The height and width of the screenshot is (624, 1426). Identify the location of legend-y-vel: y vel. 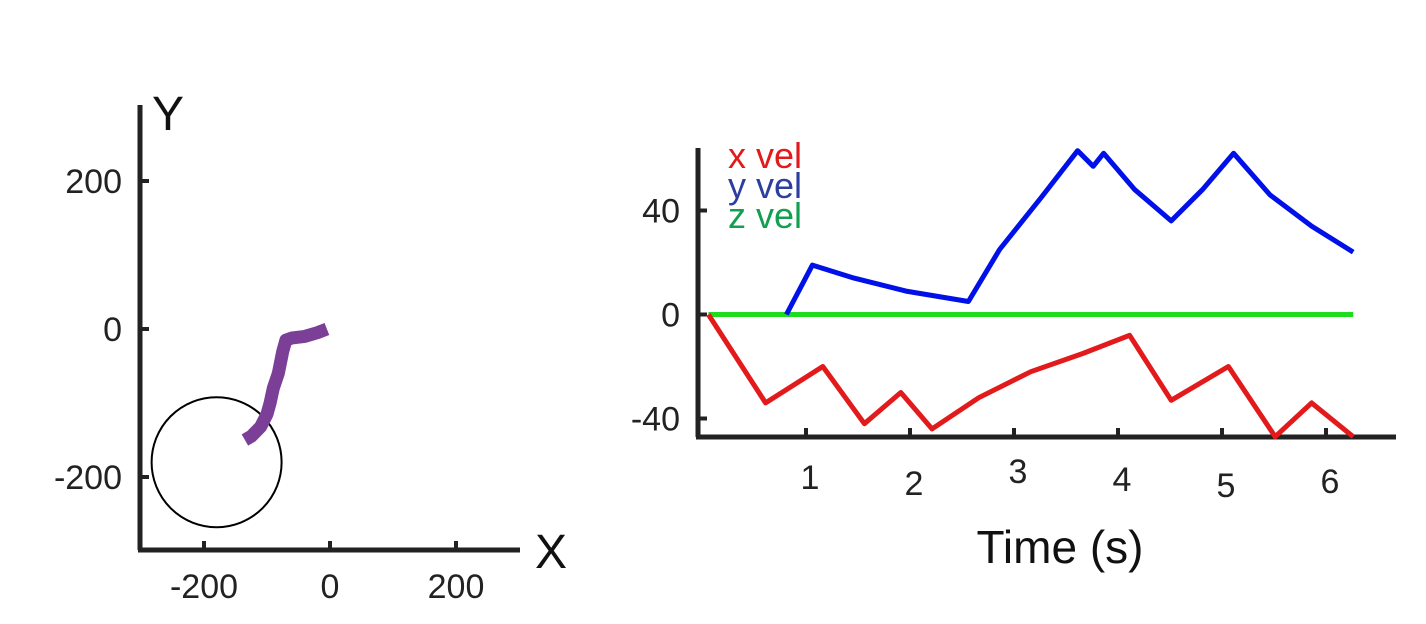
(765, 185).